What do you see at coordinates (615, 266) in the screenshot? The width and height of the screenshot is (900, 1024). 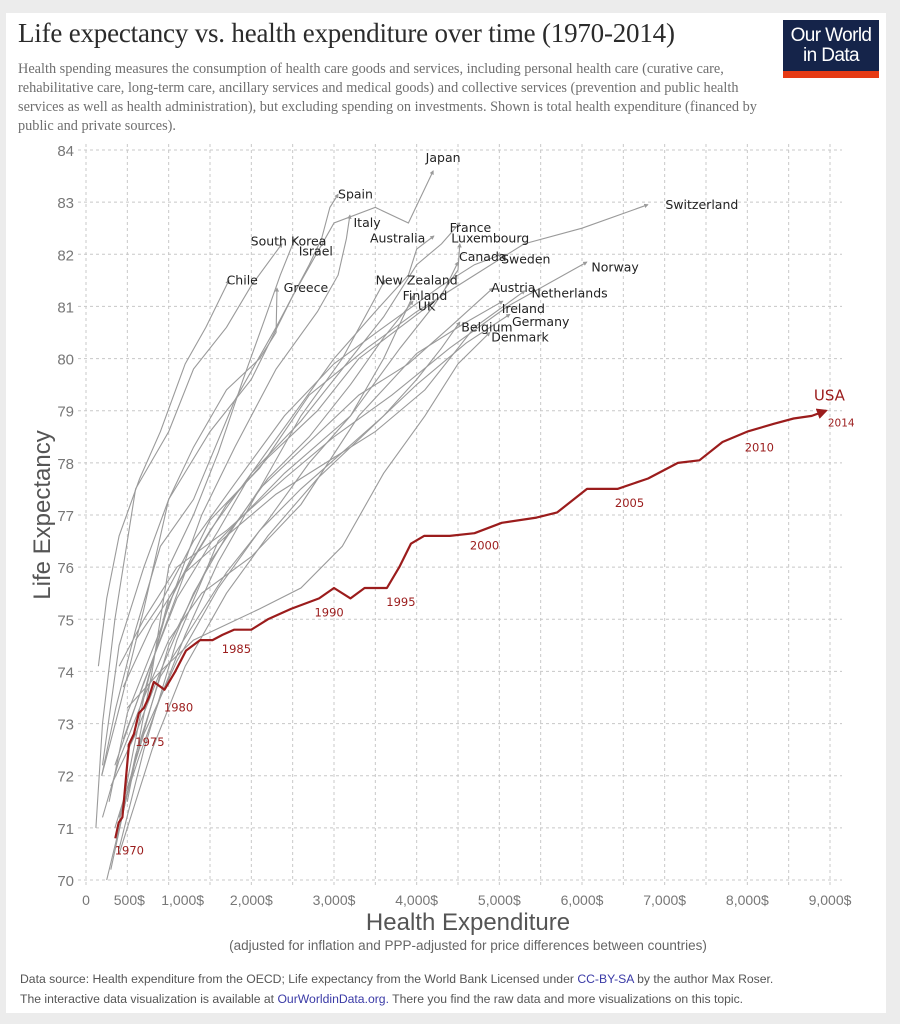 I see `country-label: Norway` at bounding box center [615, 266].